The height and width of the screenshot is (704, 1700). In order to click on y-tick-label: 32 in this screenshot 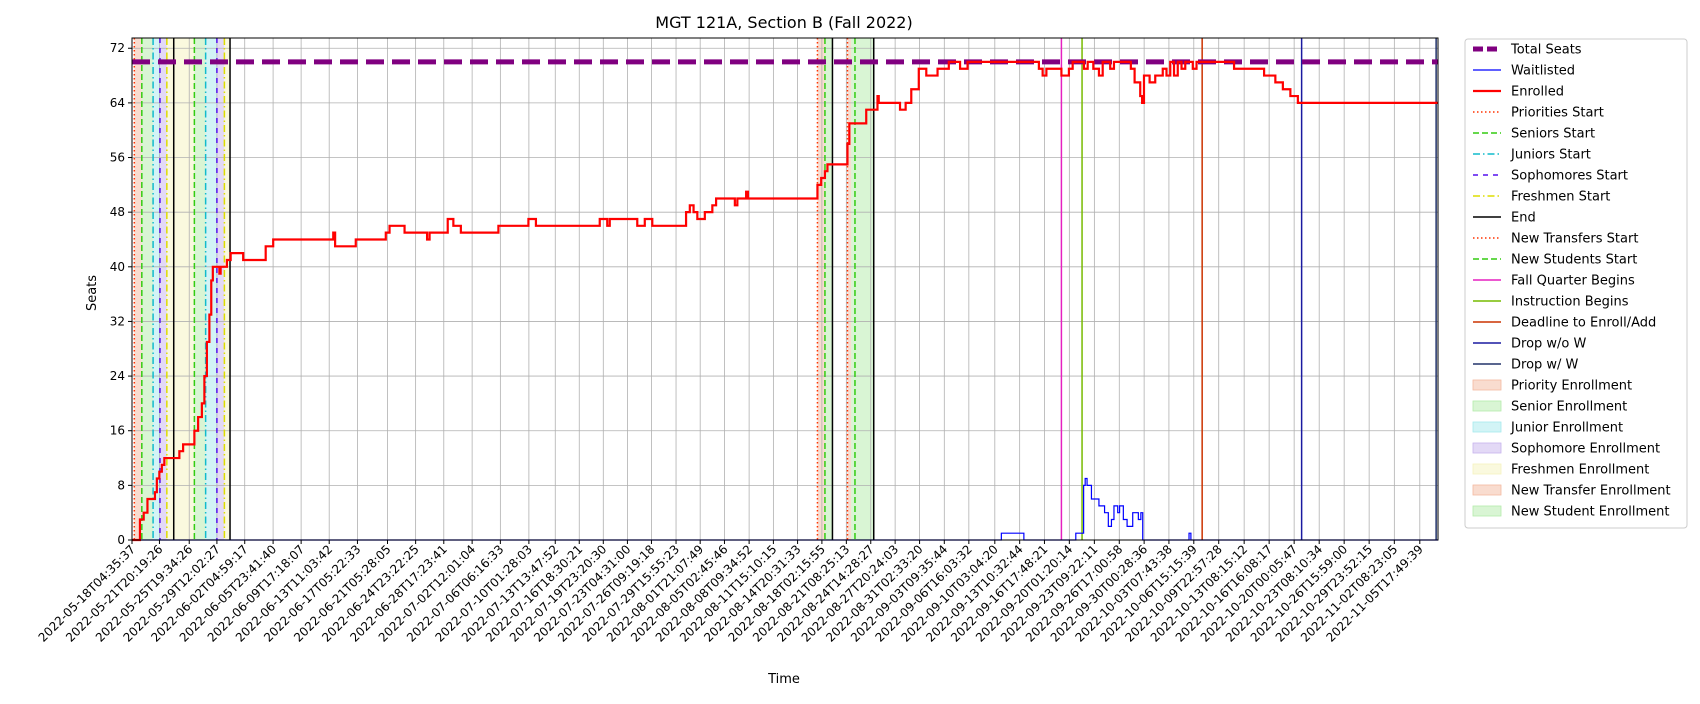, I will do `click(117, 321)`.